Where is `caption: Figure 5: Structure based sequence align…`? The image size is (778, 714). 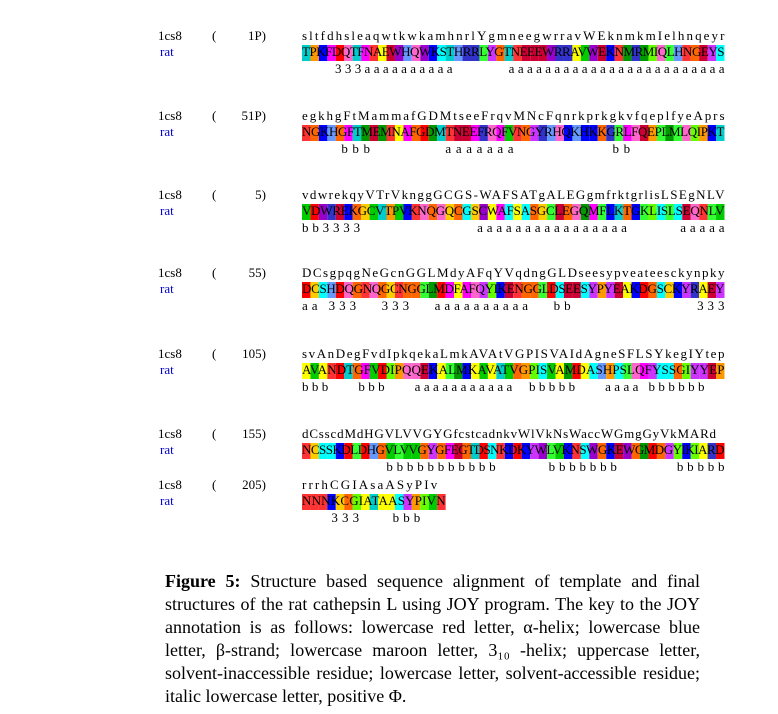
caption: Figure 5: Structure based sequence align… is located at coordinates (432, 639).